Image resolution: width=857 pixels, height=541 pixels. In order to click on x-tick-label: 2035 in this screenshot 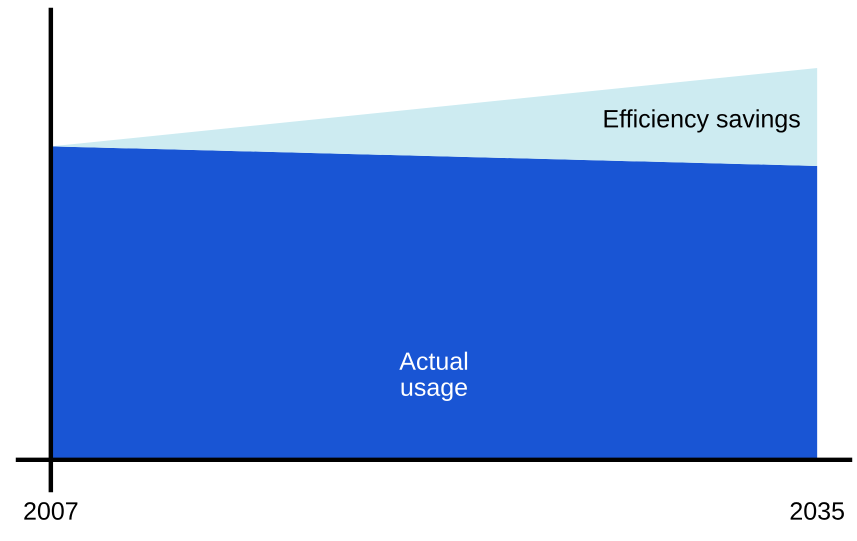, I will do `click(817, 511)`.